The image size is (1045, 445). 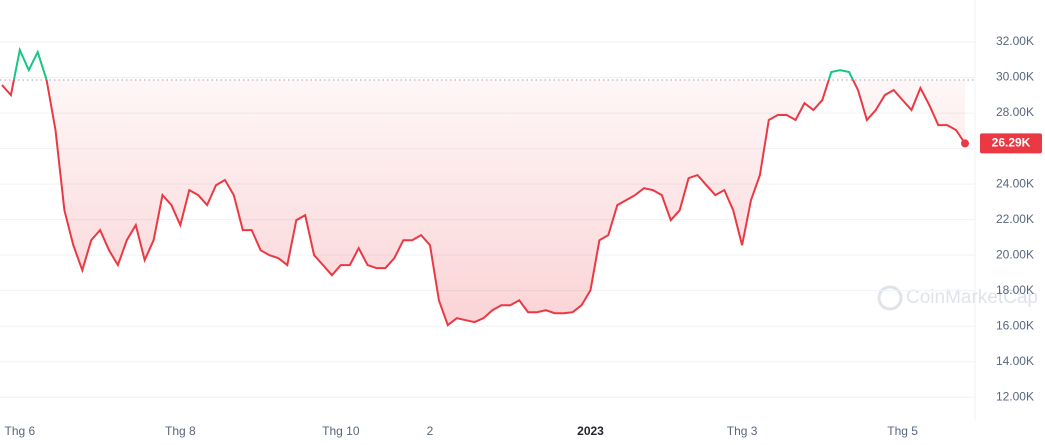 I want to click on y-tick-label: 28.00K, so click(x=1015, y=112).